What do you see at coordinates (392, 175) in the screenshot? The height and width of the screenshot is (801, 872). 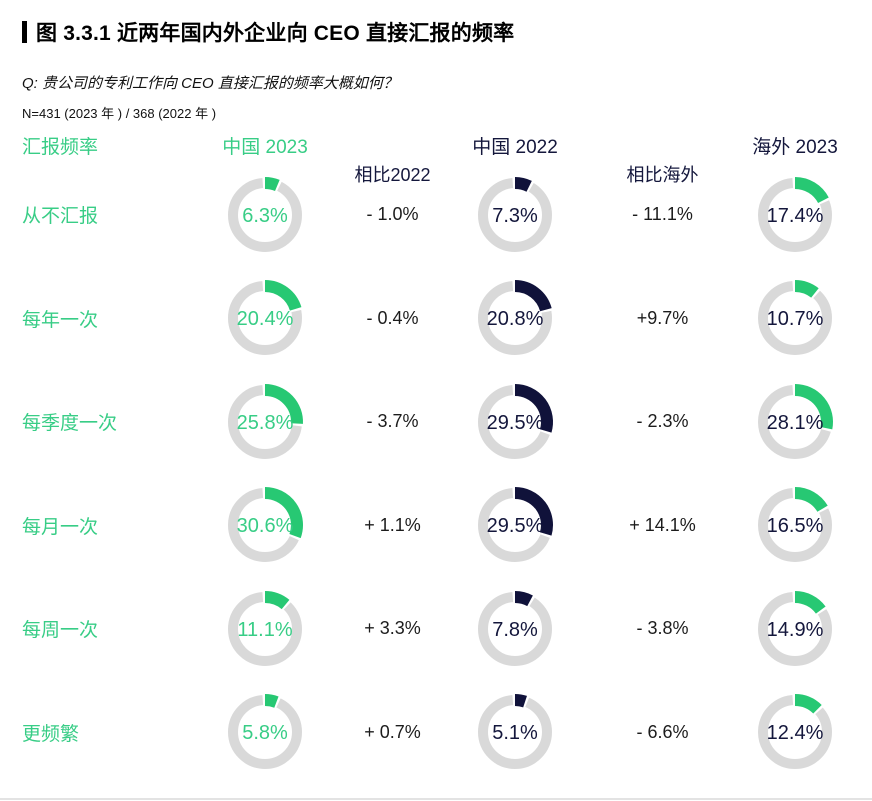 I see `column-header-delta-2022: 相比2022` at bounding box center [392, 175].